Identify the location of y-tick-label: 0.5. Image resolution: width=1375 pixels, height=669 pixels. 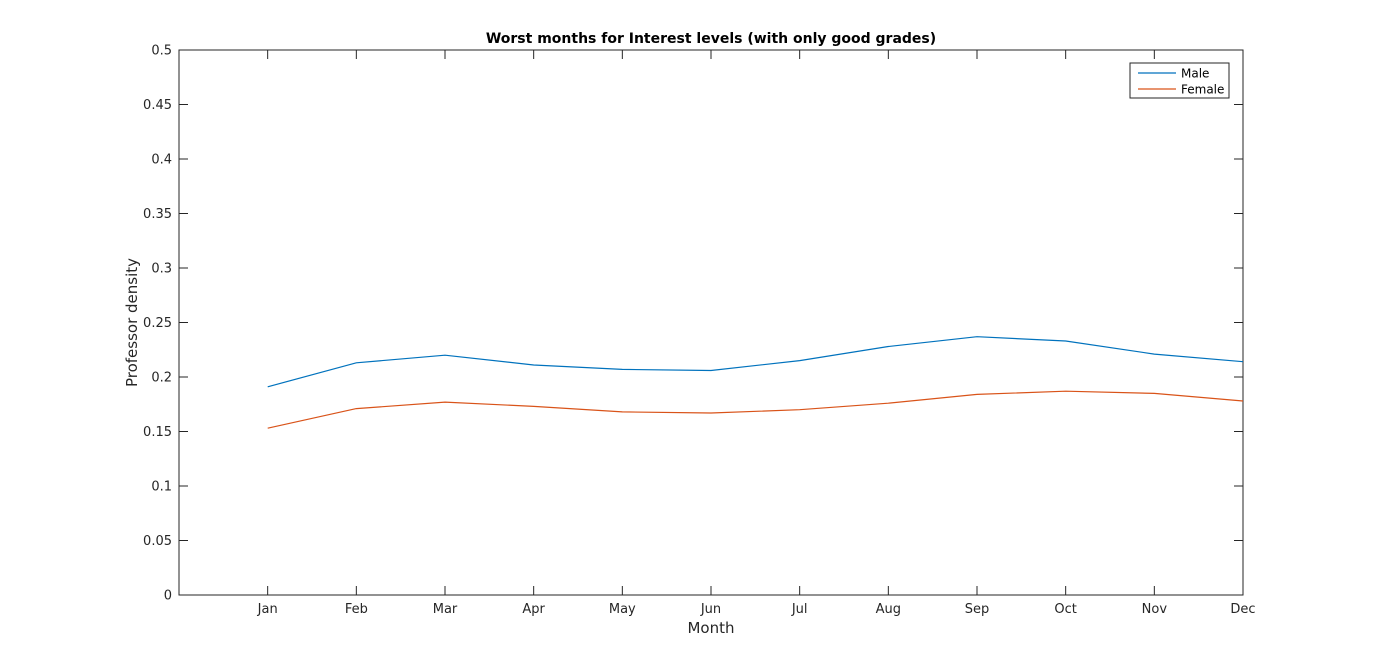
(161, 51).